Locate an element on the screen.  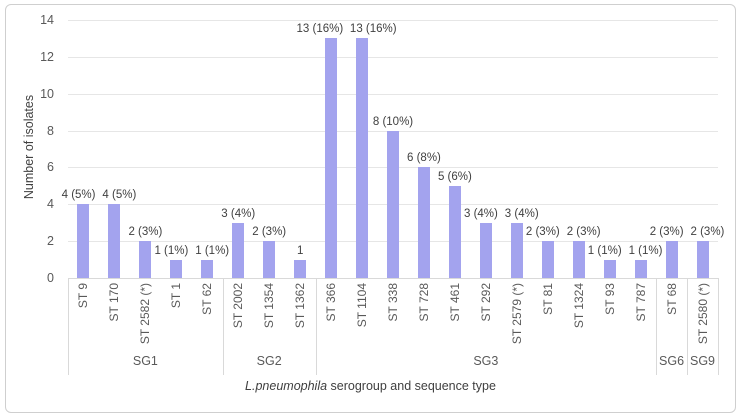
group-label: SG2 is located at coordinates (269, 361).